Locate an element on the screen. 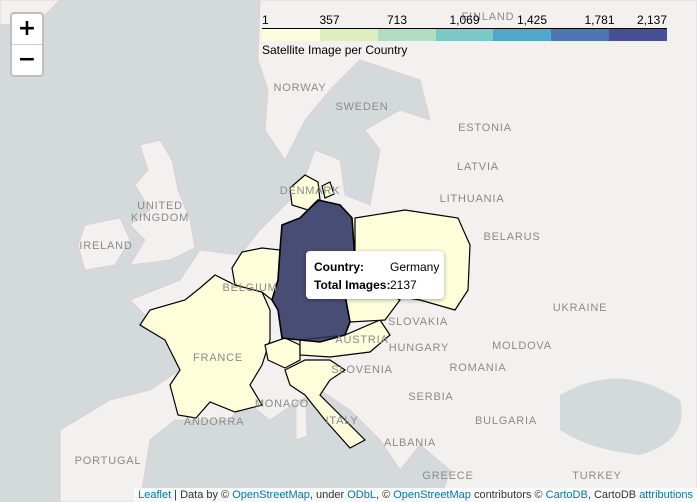 This screenshot has height=502, width=697. osm-link: OpenStreetMap is located at coordinates (271, 495).